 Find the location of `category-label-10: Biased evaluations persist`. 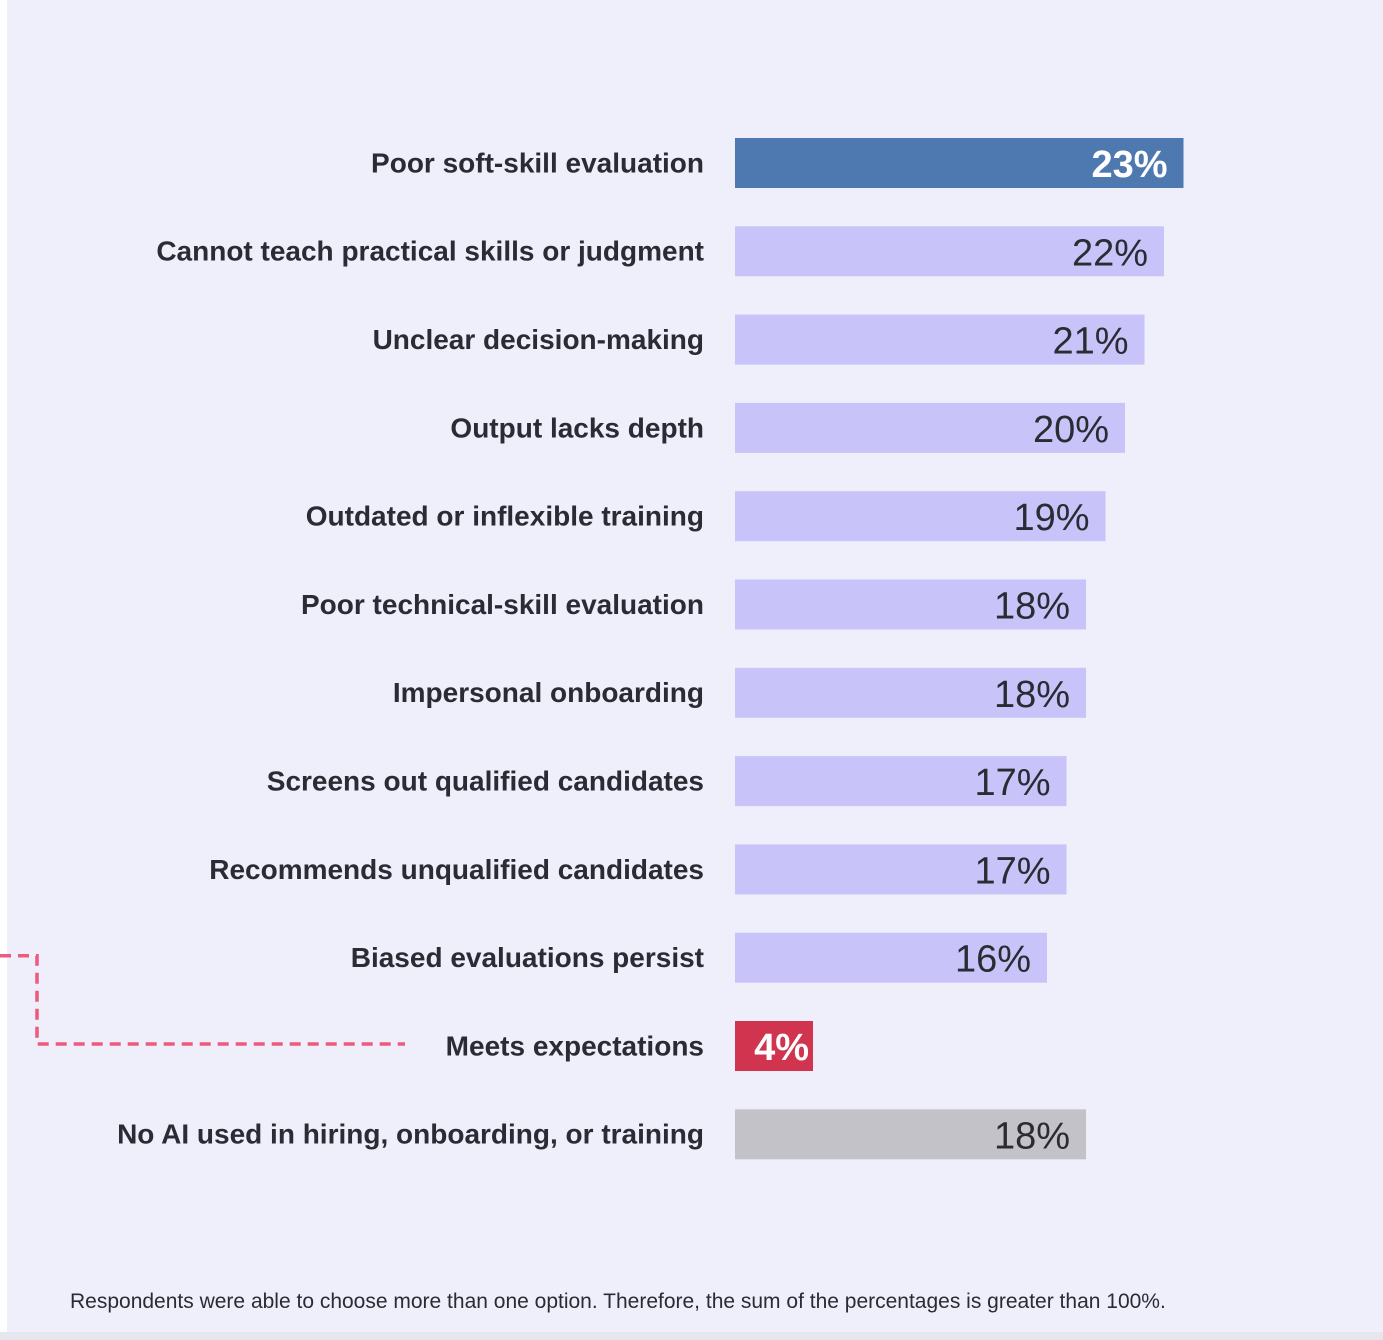

category-label-10: Biased evaluations persist is located at coordinates (527, 957).